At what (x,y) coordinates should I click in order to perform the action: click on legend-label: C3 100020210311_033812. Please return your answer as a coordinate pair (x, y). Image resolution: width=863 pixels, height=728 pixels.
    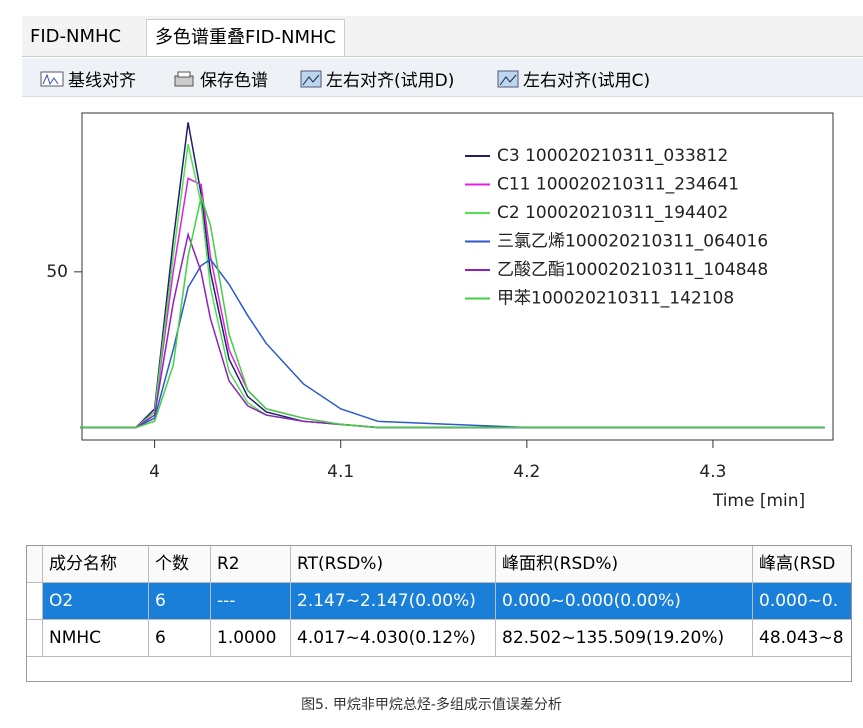
    Looking at the image, I should click on (612, 156).